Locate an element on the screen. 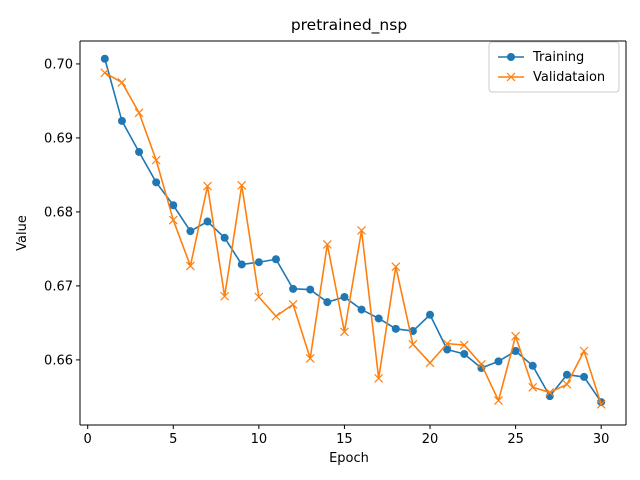 The image size is (640, 480). x-tick-label: 30 is located at coordinates (601, 439).